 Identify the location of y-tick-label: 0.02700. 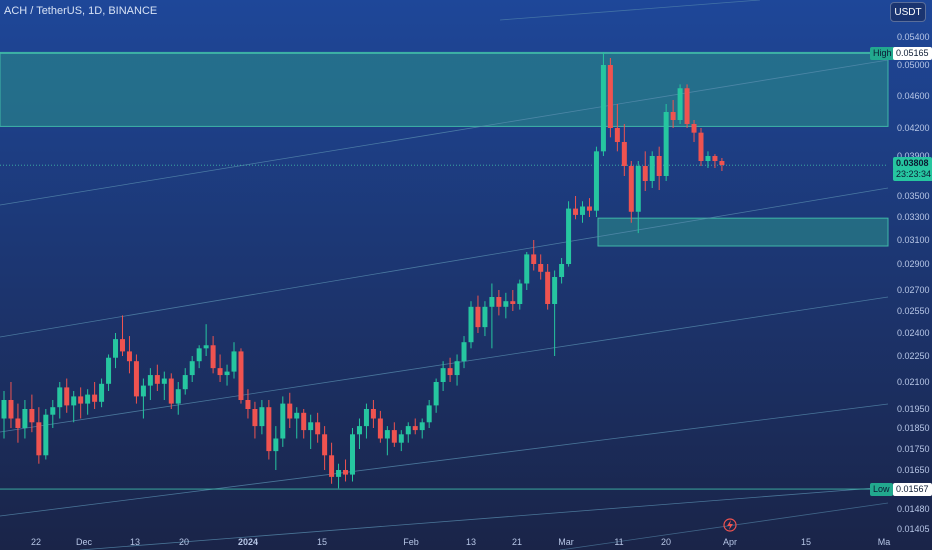
(913, 290).